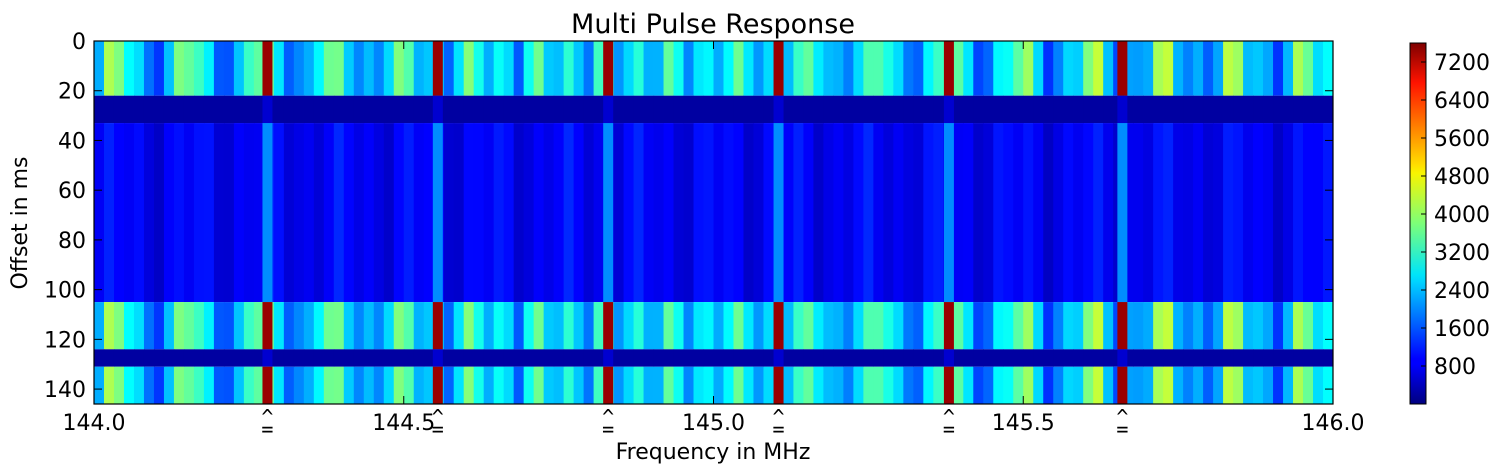 This screenshot has width=1506, height=466. What do you see at coordinates (713, 423) in the screenshot?
I see `x-tick-label: 145.0` at bounding box center [713, 423].